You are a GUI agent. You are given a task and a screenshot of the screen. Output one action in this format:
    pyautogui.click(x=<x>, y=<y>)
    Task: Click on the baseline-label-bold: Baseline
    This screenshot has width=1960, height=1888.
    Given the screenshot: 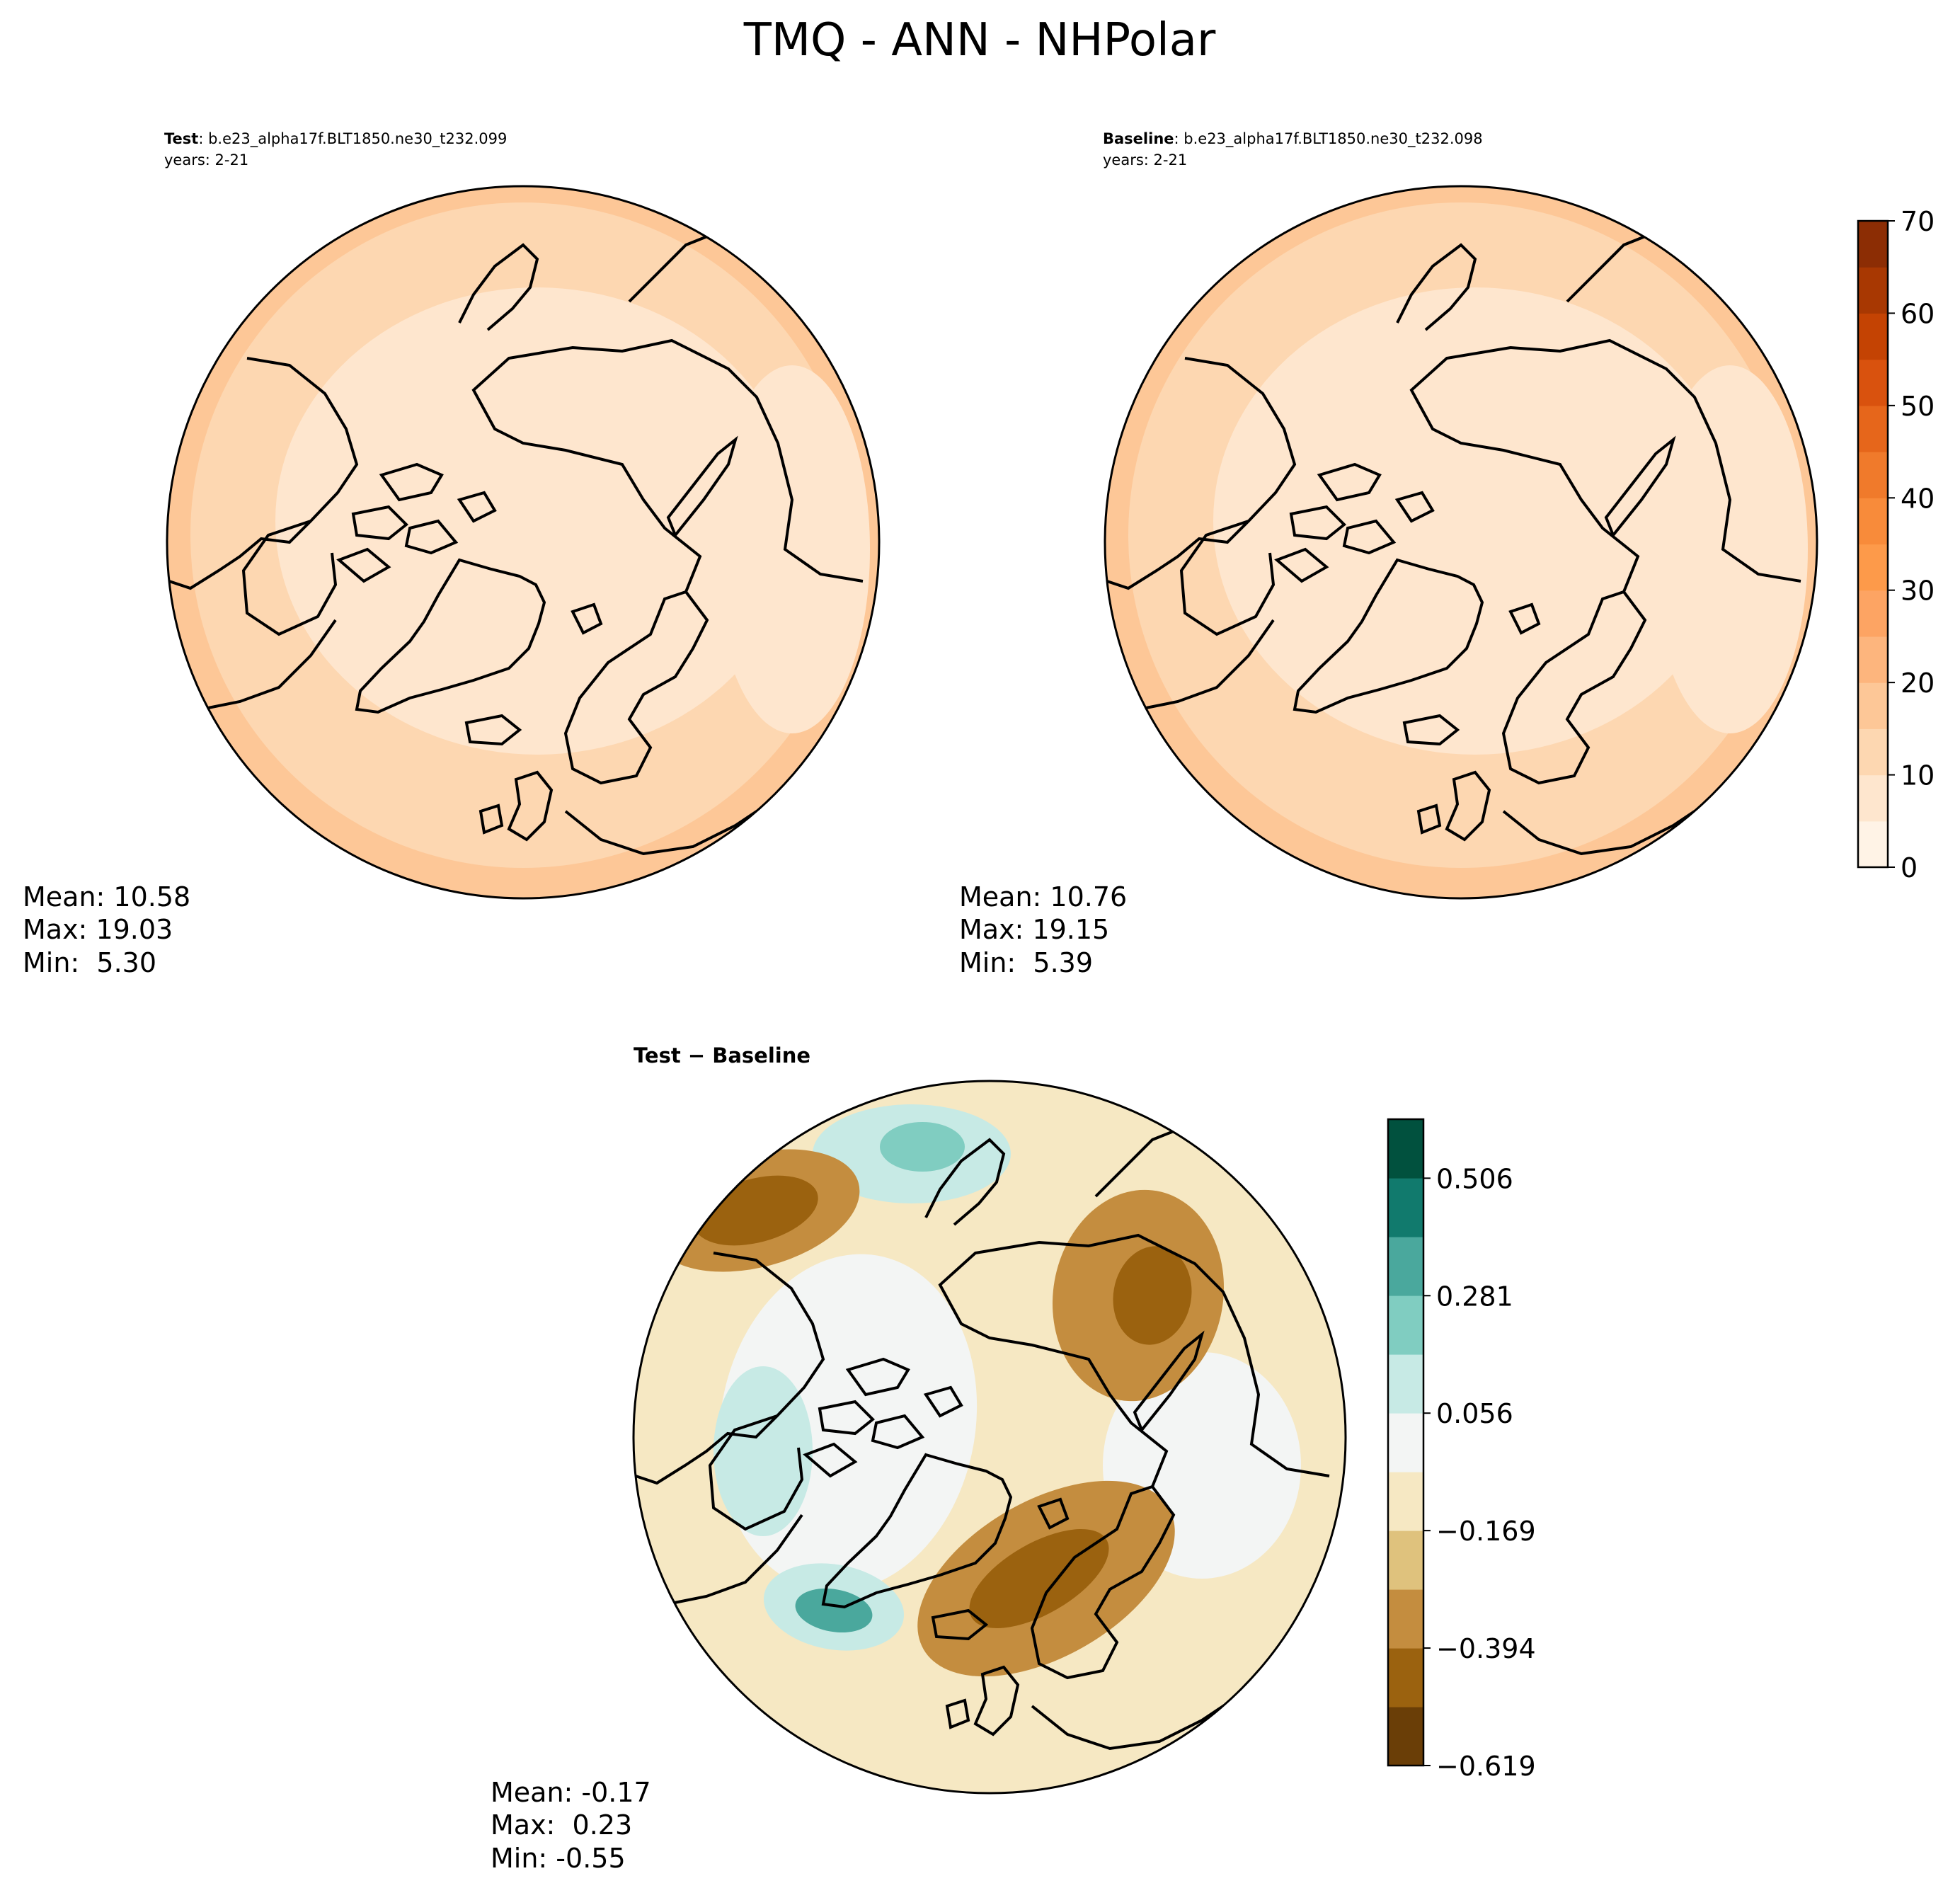 What is the action you would take?
    pyautogui.click(x=1138, y=138)
    